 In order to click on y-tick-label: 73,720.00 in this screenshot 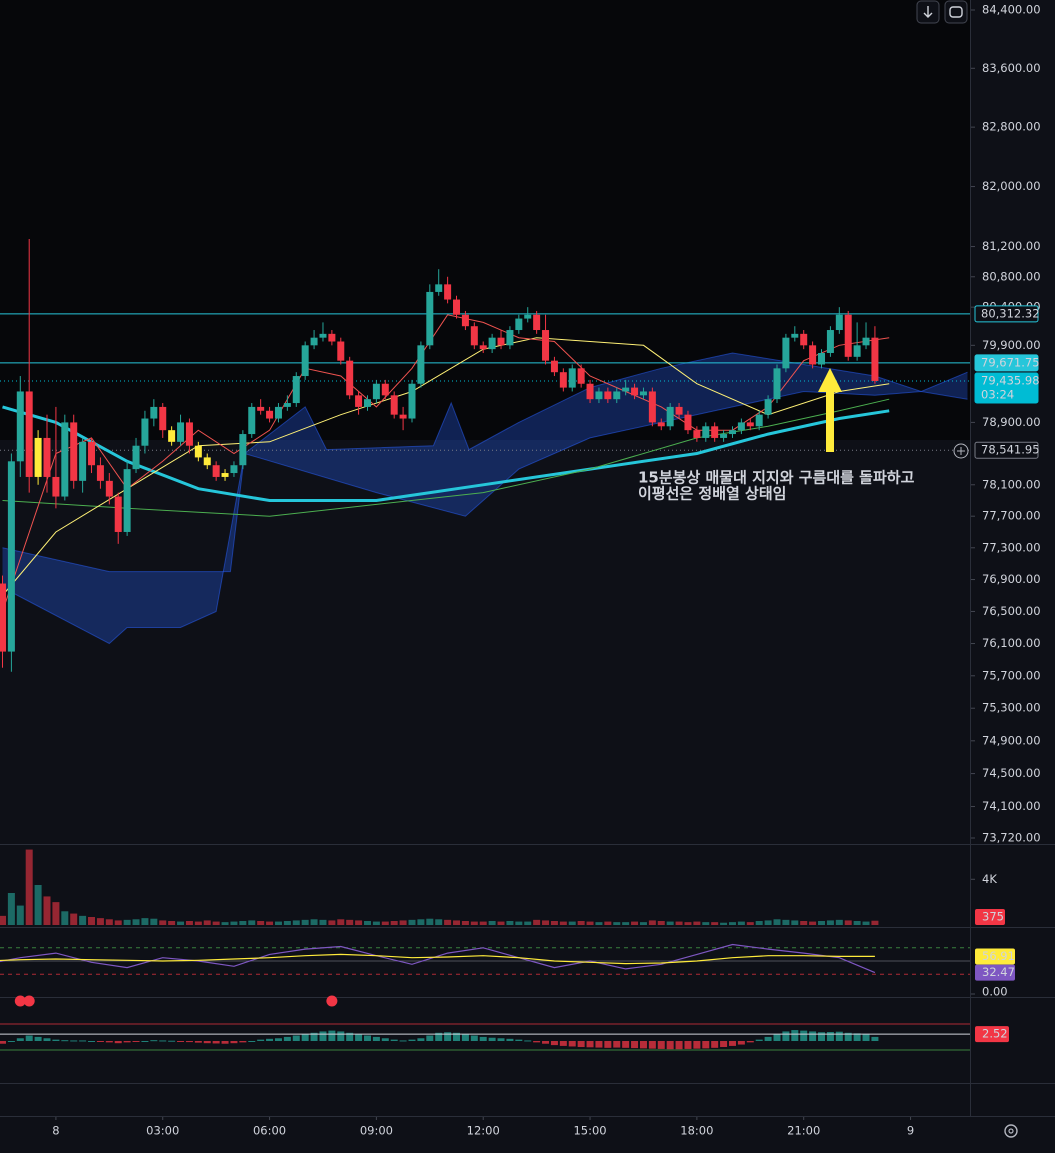, I will do `click(1011, 838)`.